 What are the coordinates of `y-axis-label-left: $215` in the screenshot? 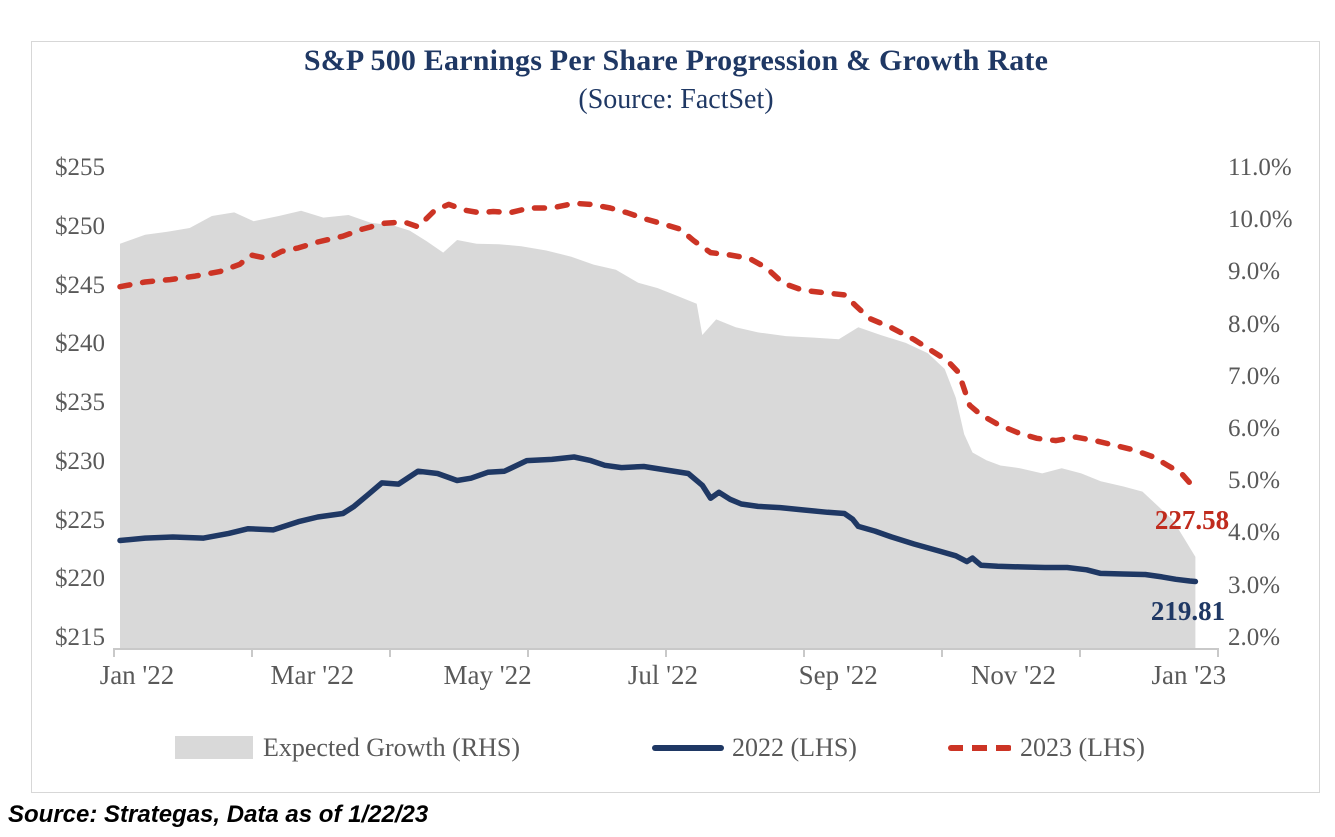 It's located at (80, 637).